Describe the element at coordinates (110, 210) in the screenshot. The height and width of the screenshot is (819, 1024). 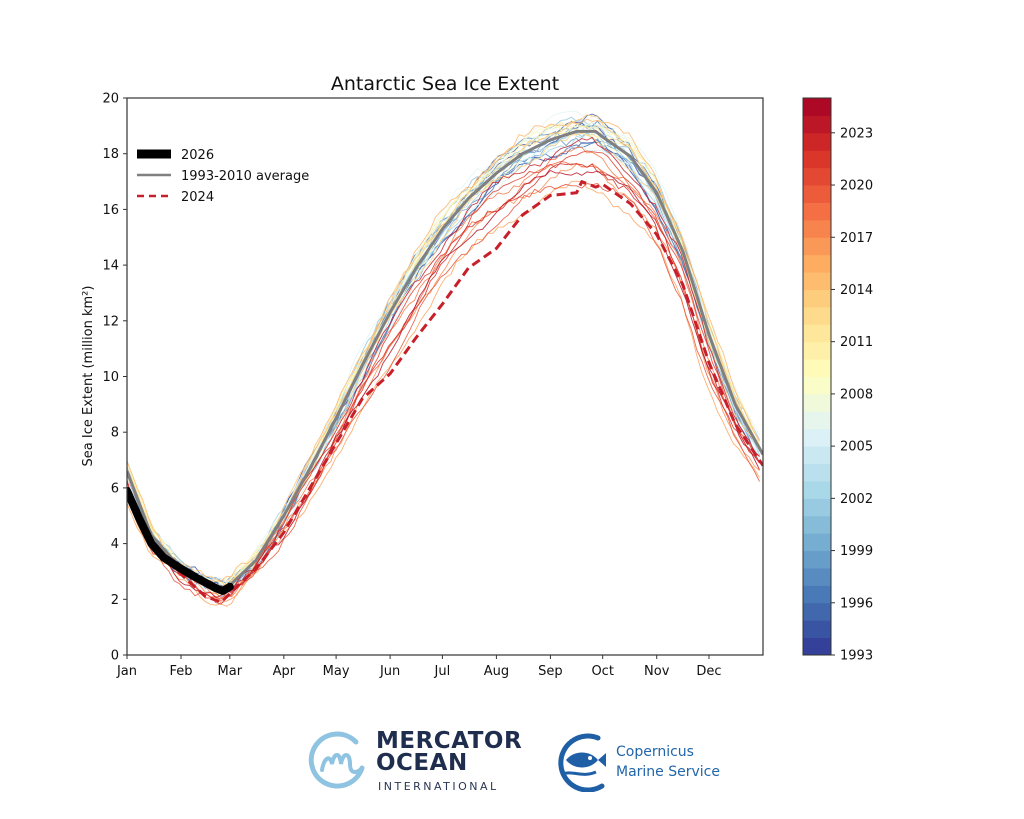
I see `y-tick-label: 16` at that location.